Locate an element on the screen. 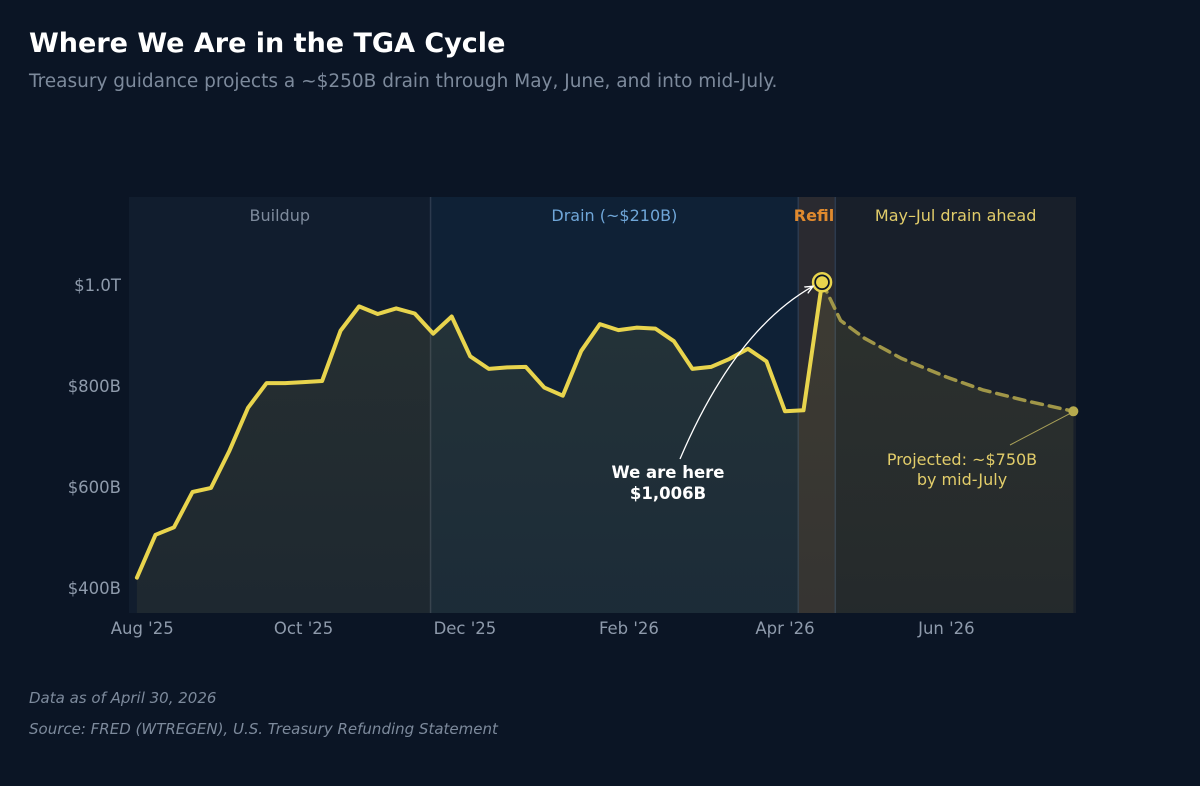  series-line-projected is located at coordinates (948, 347).